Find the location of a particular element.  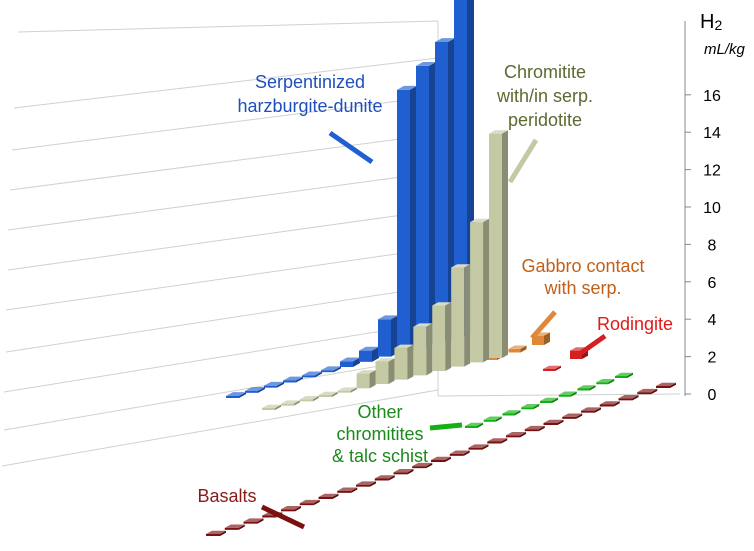

y-tick-label: 2 is located at coordinates (712, 358).